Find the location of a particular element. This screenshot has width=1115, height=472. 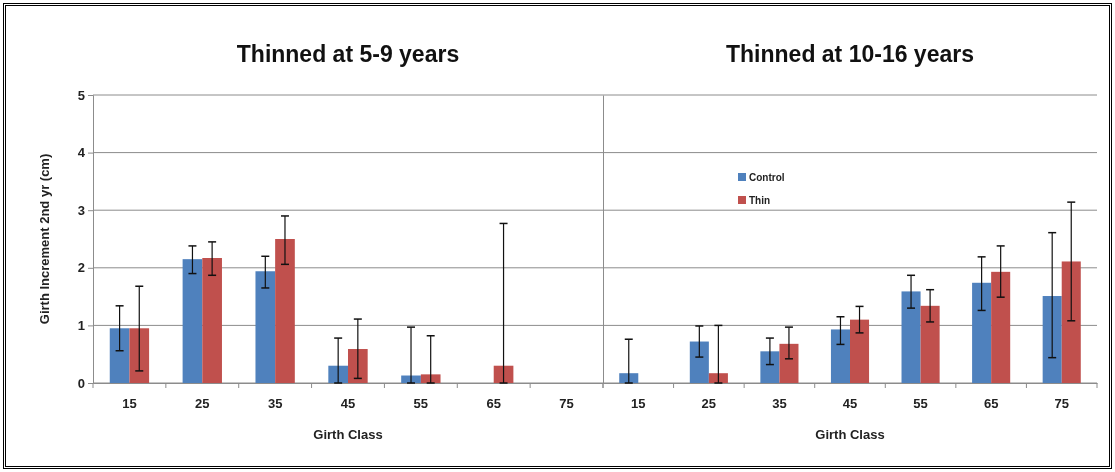

chart-title: Thinned at 5-9 years is located at coordinates (348, 54).